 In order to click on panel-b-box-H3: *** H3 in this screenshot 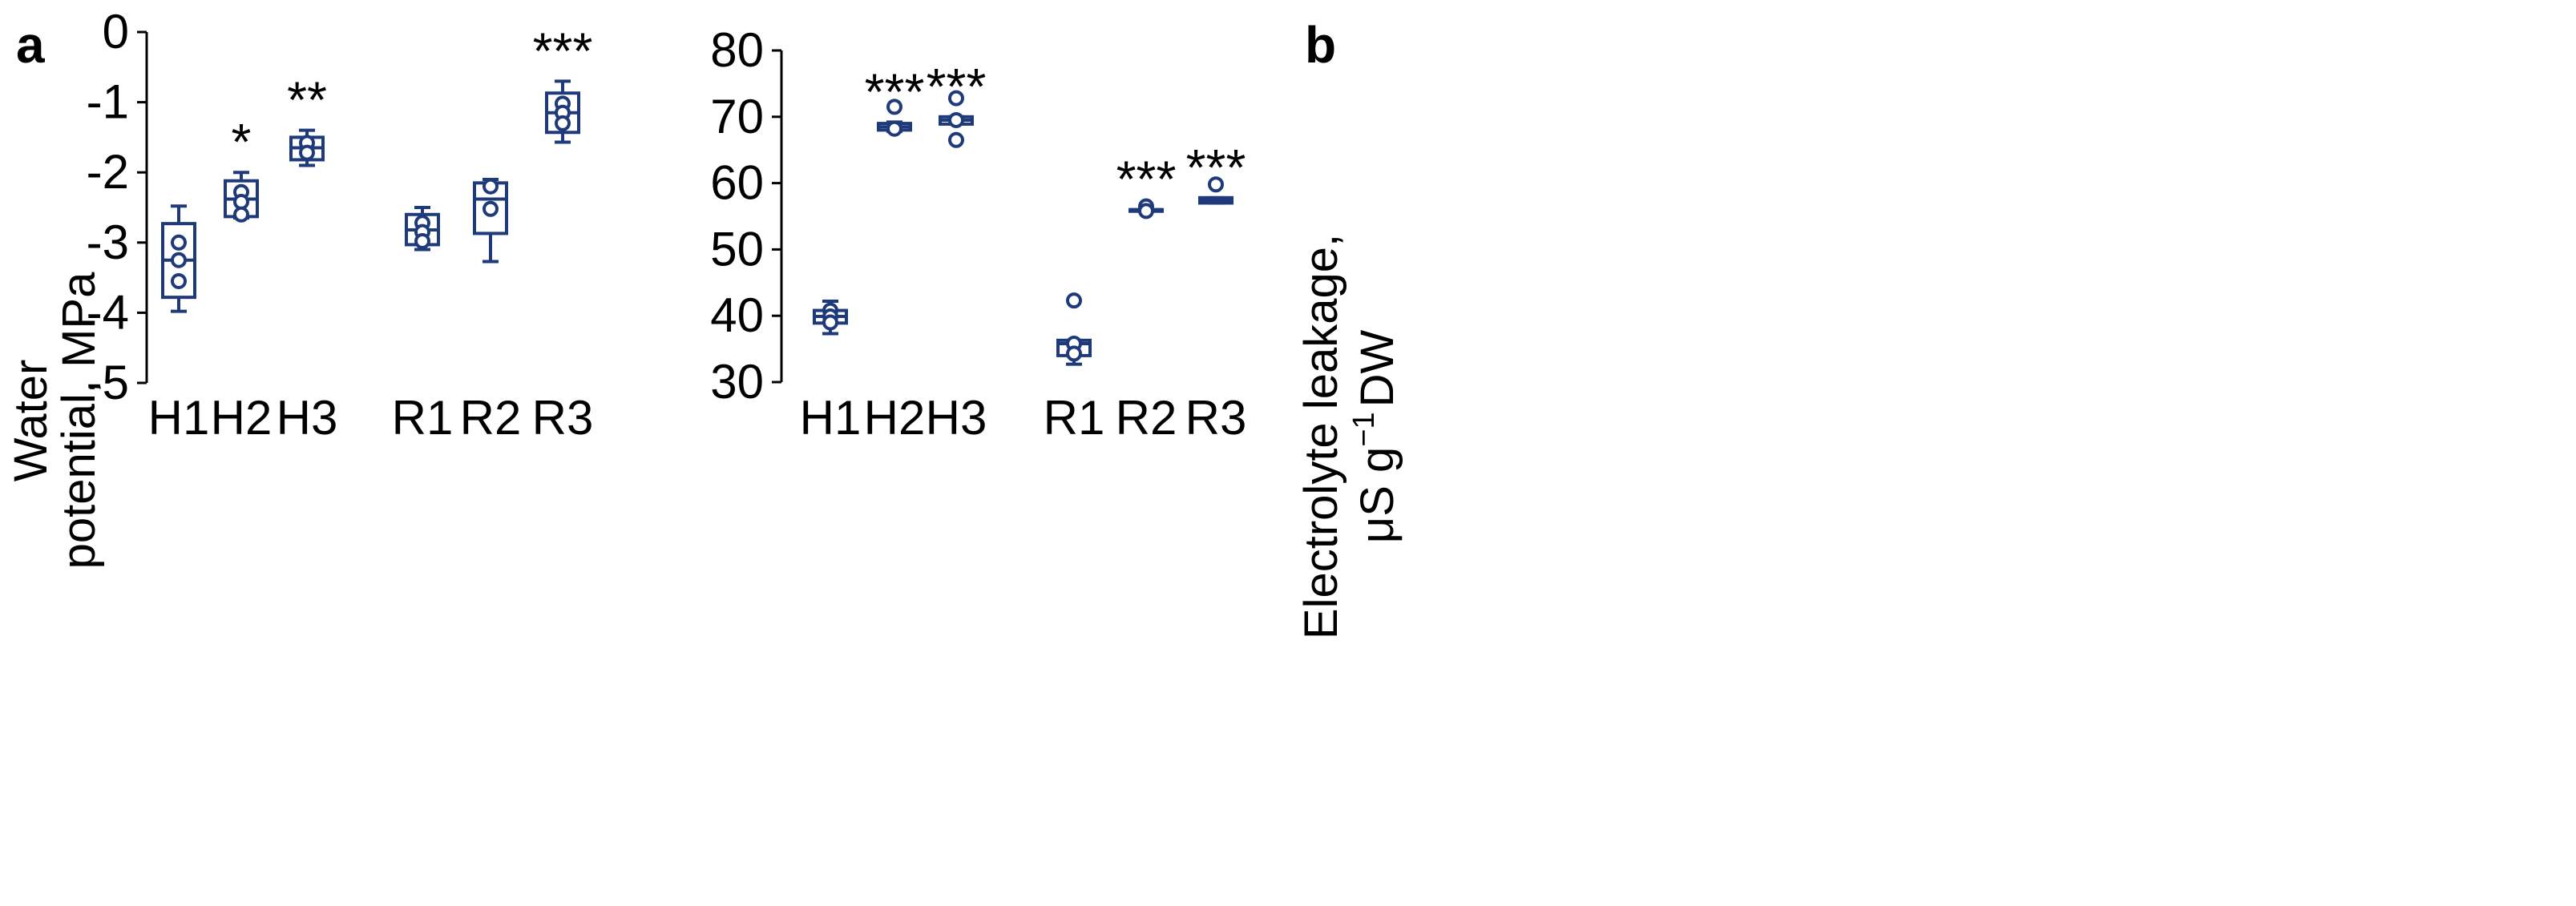, I will do `click(956, 251)`.